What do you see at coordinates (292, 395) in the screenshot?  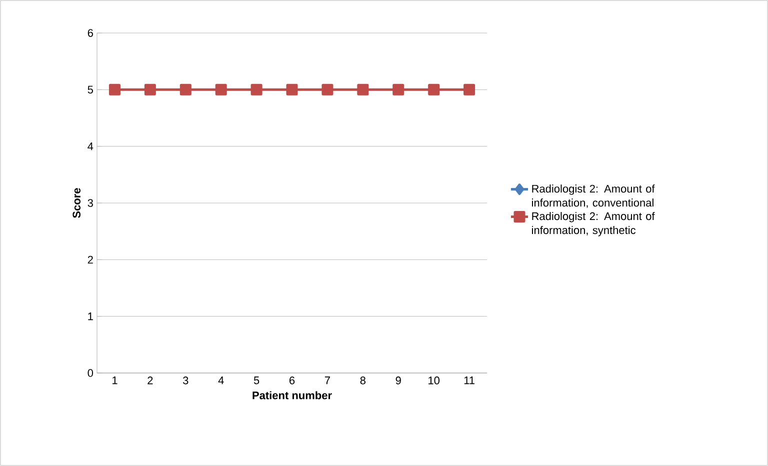 I see `x-axis-title: Patient number` at bounding box center [292, 395].